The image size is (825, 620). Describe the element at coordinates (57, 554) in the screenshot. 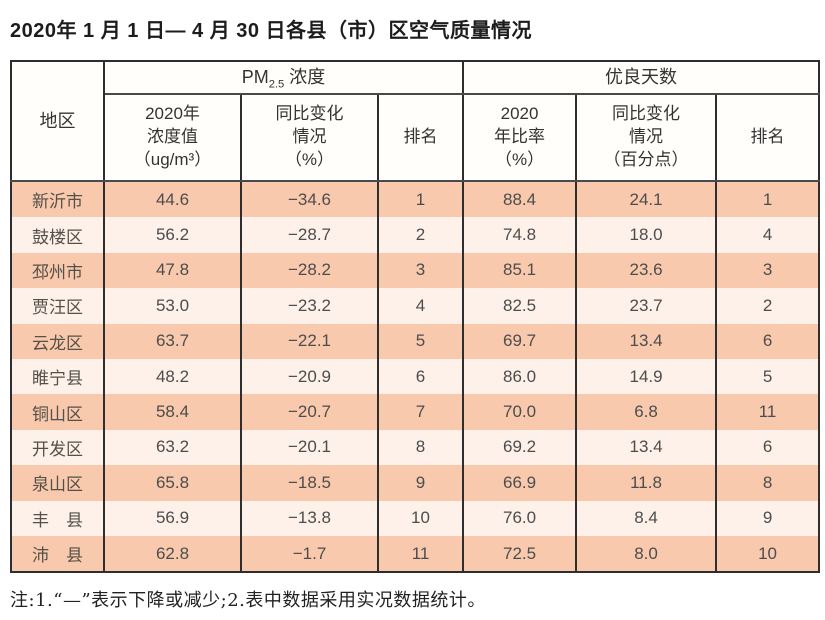

I see `region-cell: 沛 县` at that location.